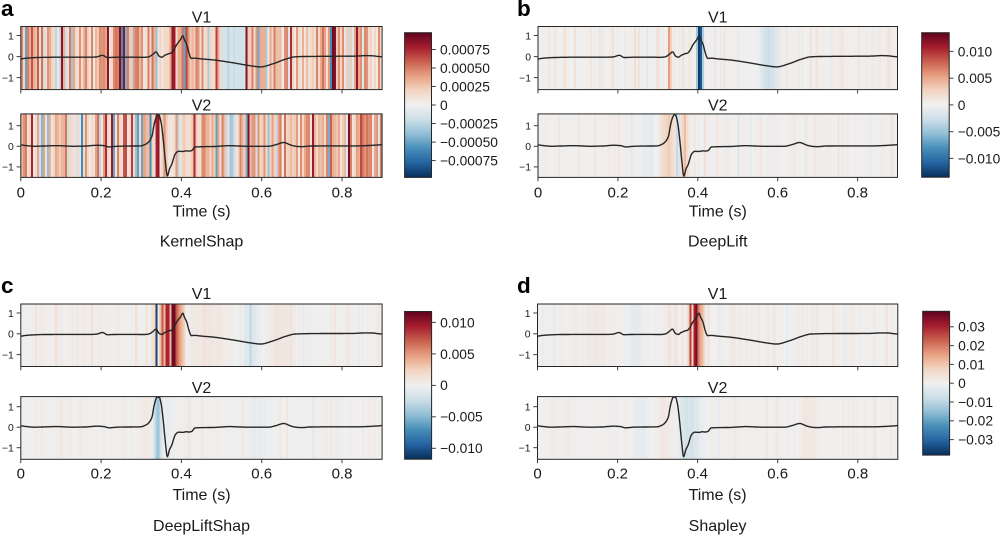 The height and width of the screenshot is (540, 1000). I want to click on svg-text: 0.00025, so click(465, 87).